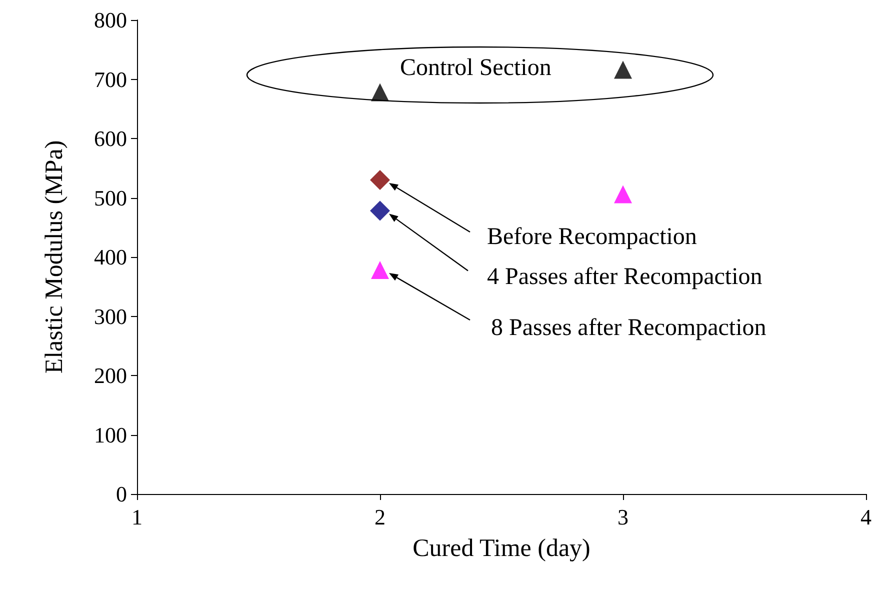 This screenshot has height=613, width=879. Describe the element at coordinates (54, 257) in the screenshot. I see `y-axis-title: Elastic Modulus (MPa)` at that location.